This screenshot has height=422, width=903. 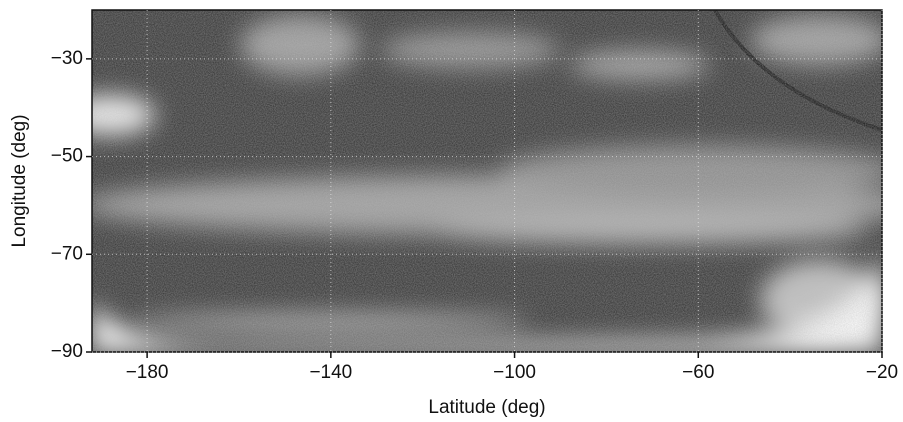 I want to click on y-tick-label: −30, so click(x=67, y=58).